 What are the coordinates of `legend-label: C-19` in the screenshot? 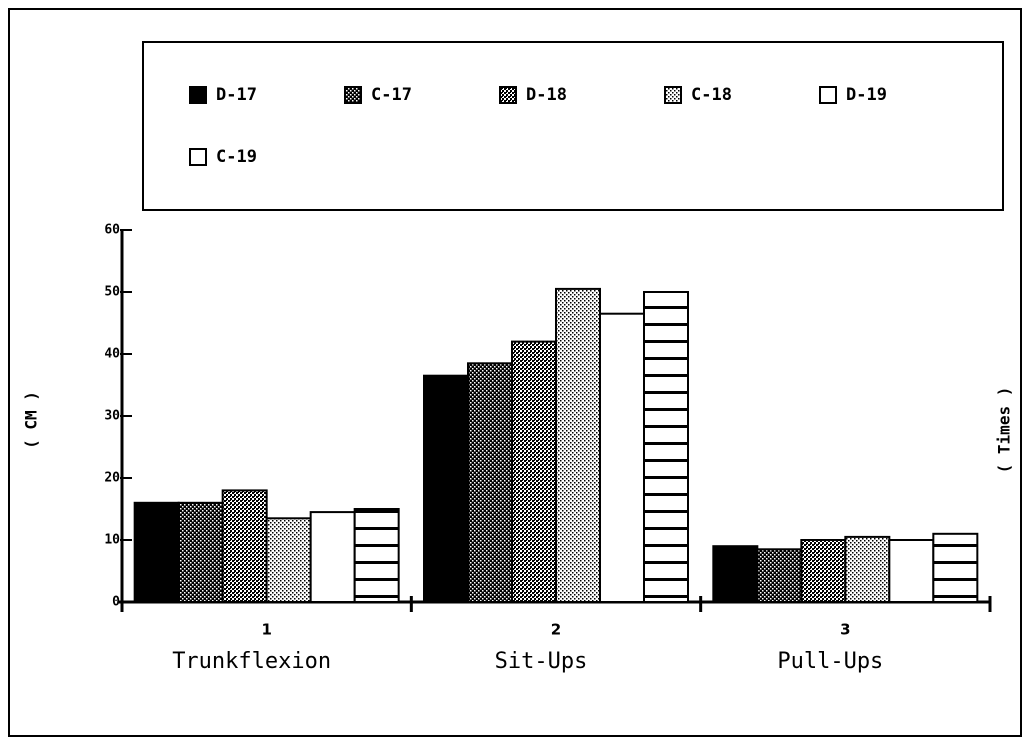 It's located at (236, 157).